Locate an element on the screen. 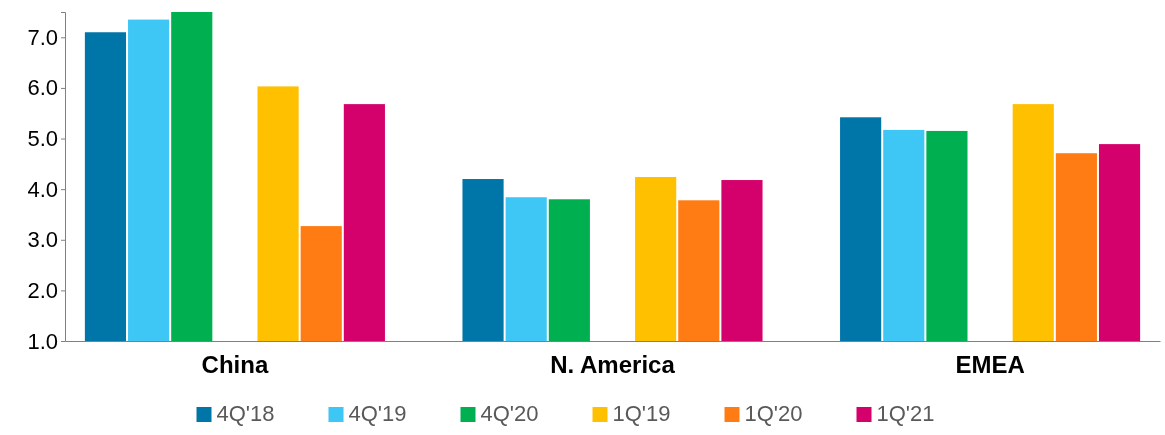  y-tick-label: 2.0 is located at coordinates (42, 290).